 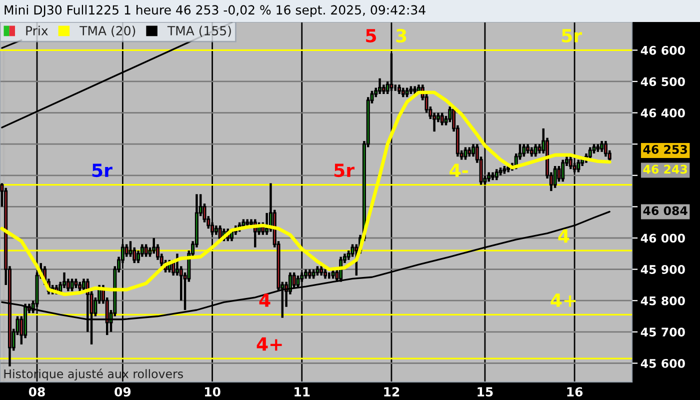 What do you see at coordinates (215, 11) in the screenshot?
I see `chart-title: Mini DJ30 Full1225 1 heure 46 253 -0,02 % 16 sept. 2025, 09:42:34` at bounding box center [215, 11].